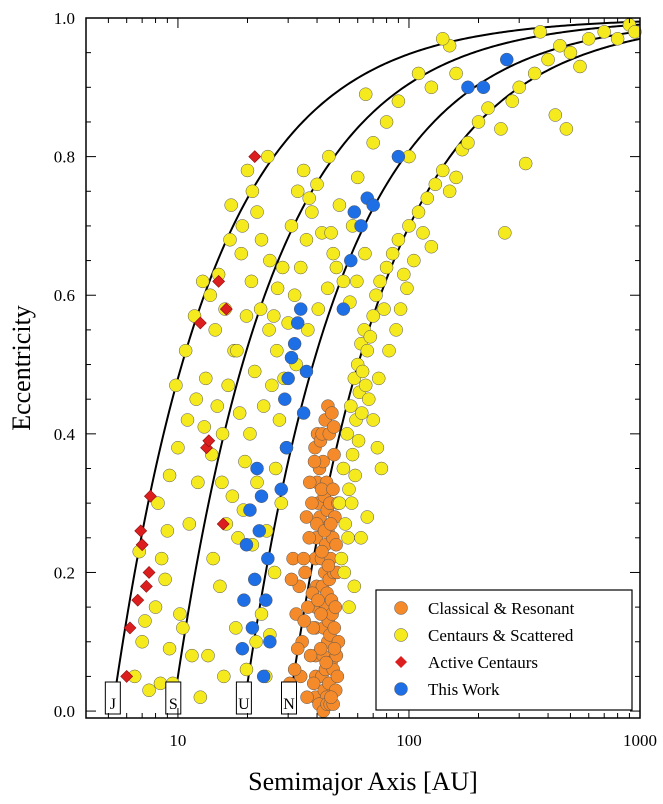 This screenshot has width=663, height=804. Describe the element at coordinates (483, 662) in the screenshot. I see `legend-label: Active Centaurs` at that location.